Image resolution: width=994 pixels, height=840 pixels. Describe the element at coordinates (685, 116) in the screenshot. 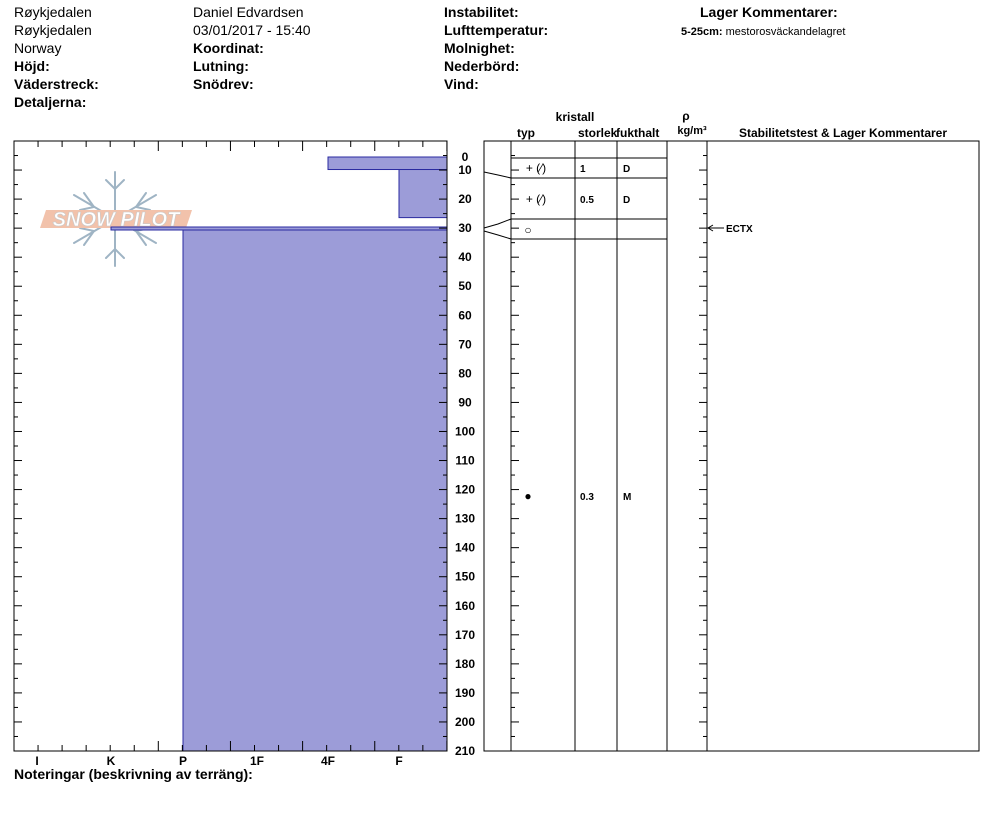

I see `density-symbol: ρ` at that location.